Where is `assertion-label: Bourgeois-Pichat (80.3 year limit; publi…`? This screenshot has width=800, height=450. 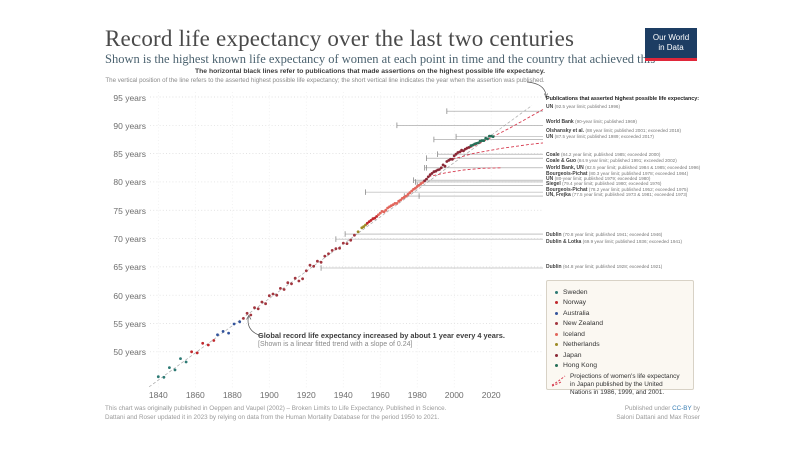 assertion-label: Bourgeois-Pichat (80.3 year limit; publi… is located at coordinates (617, 174).